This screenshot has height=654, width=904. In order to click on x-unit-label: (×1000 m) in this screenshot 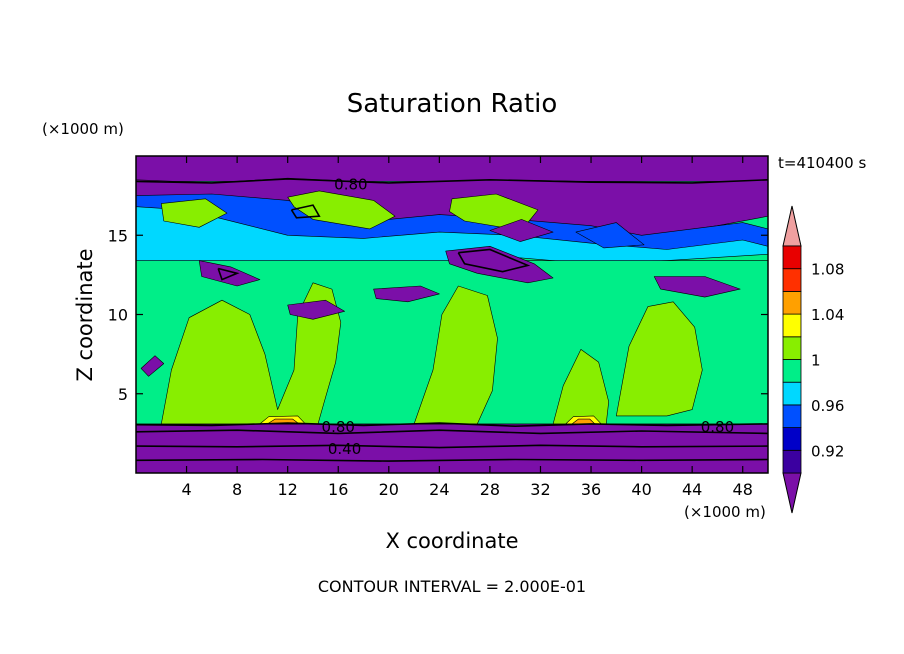, I will do `click(725, 512)`.